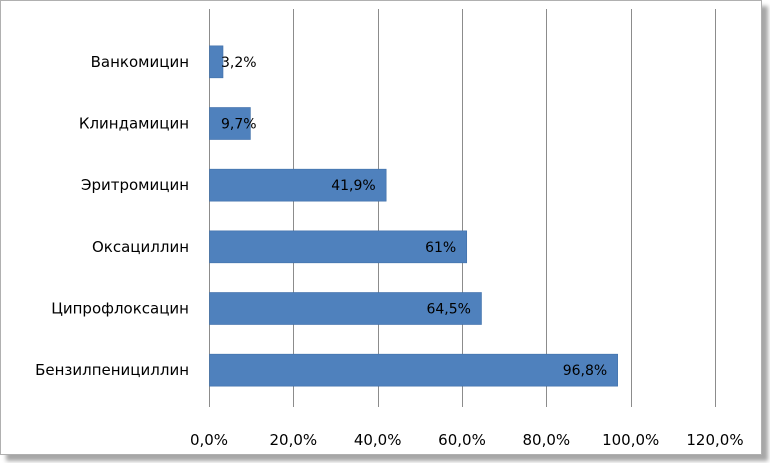 The image size is (770, 463). Describe the element at coordinates (120, 309) in the screenshot. I see `category-label: Ципрофлоксацин` at that location.